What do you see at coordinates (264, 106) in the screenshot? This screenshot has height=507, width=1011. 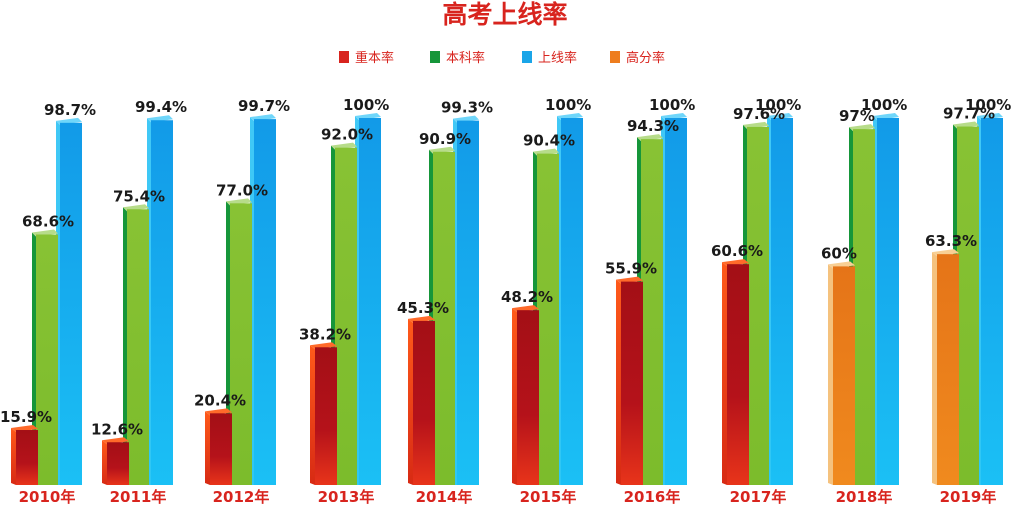 I see `data-label: 99.7%` at bounding box center [264, 106].